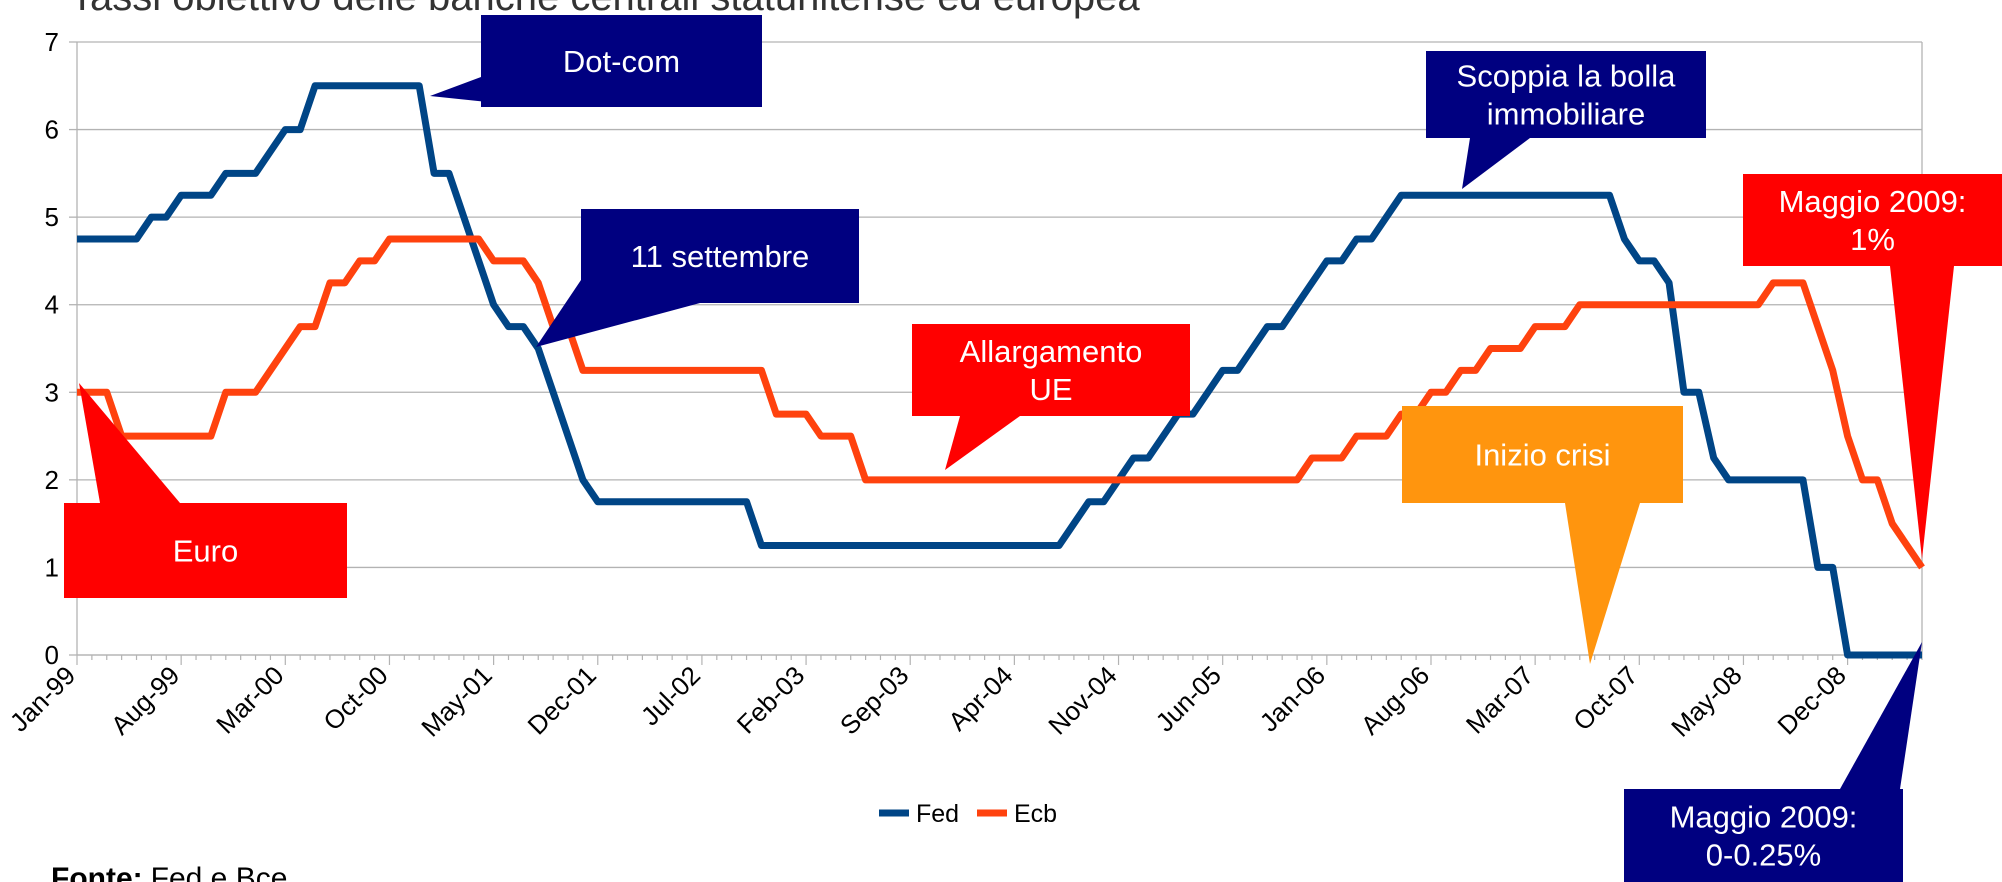 The image size is (2002, 882). Describe the element at coordinates (1763, 855) in the screenshot. I see `callout-text: 0-0.25%` at that location.